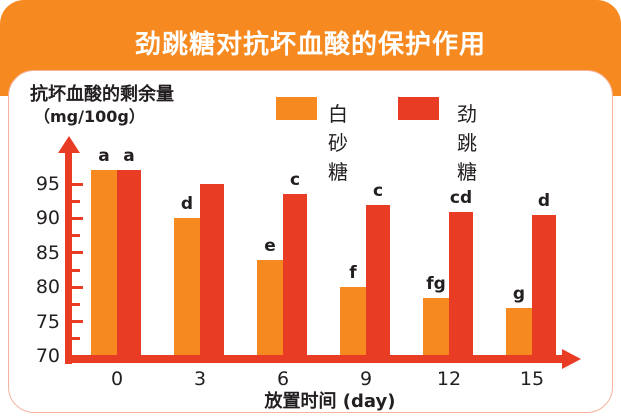 This screenshot has width=621, height=419. Describe the element at coordinates (117, 379) in the screenshot. I see `x-tick-label-0: 0` at that location.